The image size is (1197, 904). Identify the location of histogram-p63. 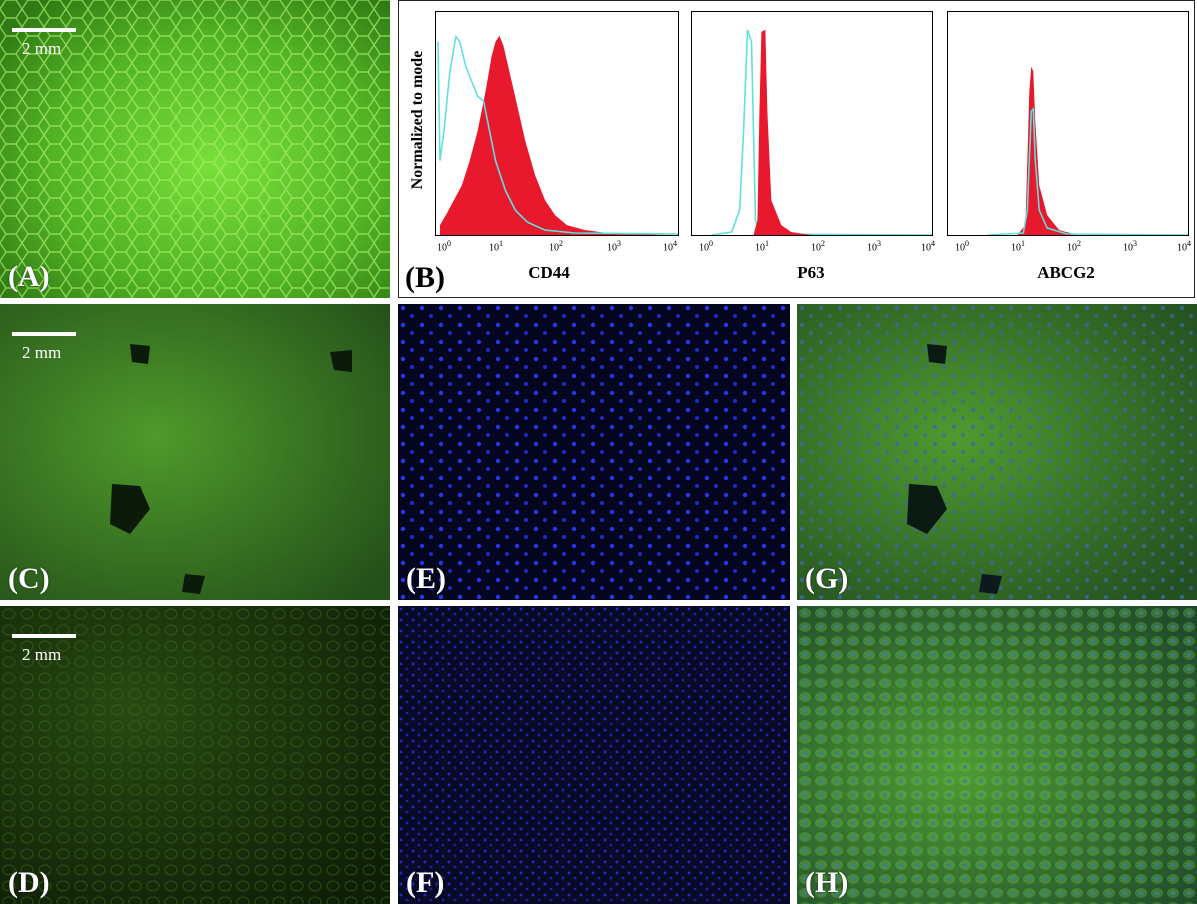
(812, 123).